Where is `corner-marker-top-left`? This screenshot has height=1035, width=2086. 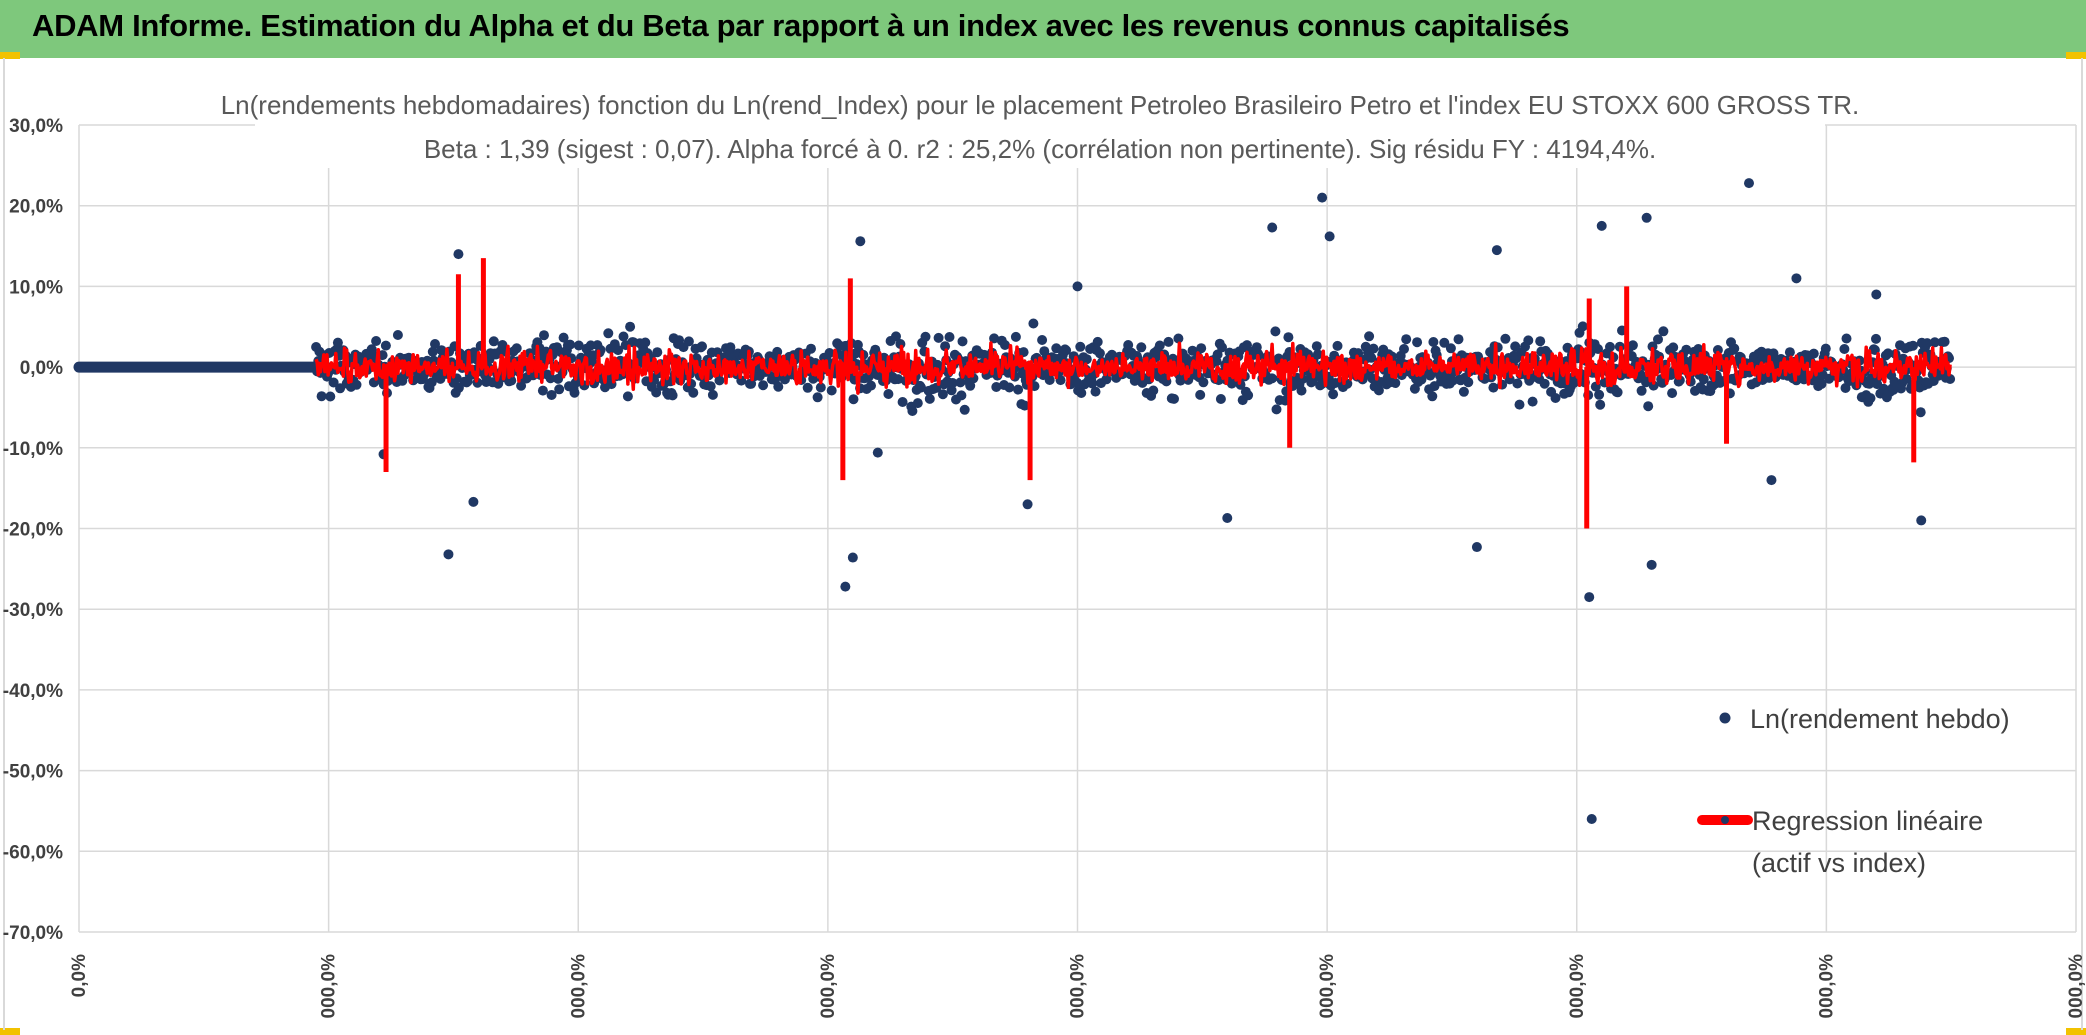 corner-marker-top-left is located at coordinates (10, 55).